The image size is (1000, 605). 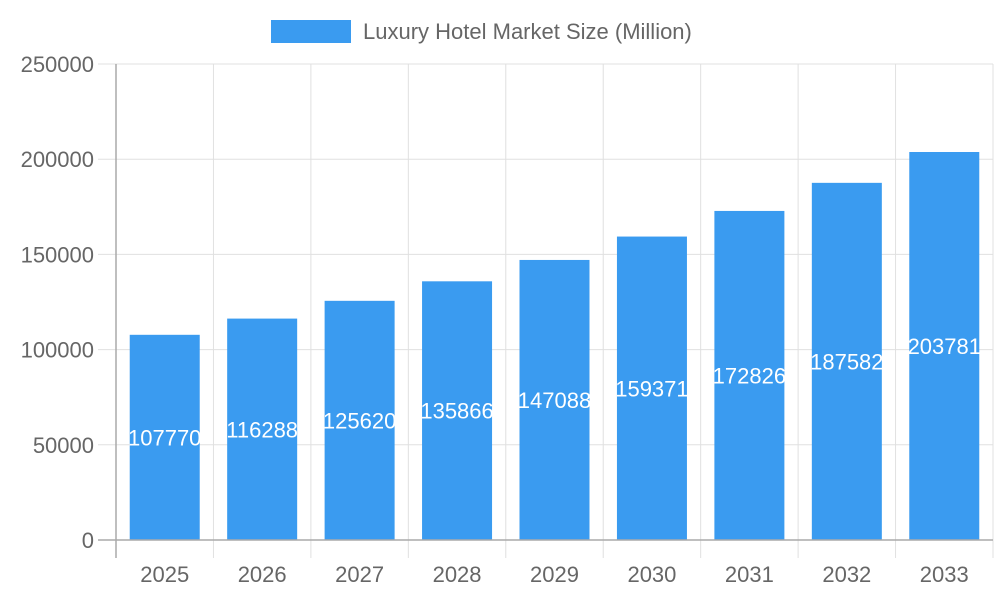 I want to click on x-tick-label: 2033, so click(x=944, y=574).